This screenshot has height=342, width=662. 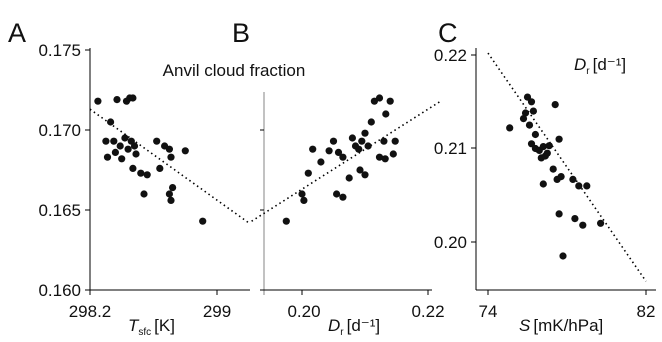 What do you see at coordinates (450, 242) in the screenshot?
I see `panel-c-ytick-label-1: 0.20` at bounding box center [450, 242].